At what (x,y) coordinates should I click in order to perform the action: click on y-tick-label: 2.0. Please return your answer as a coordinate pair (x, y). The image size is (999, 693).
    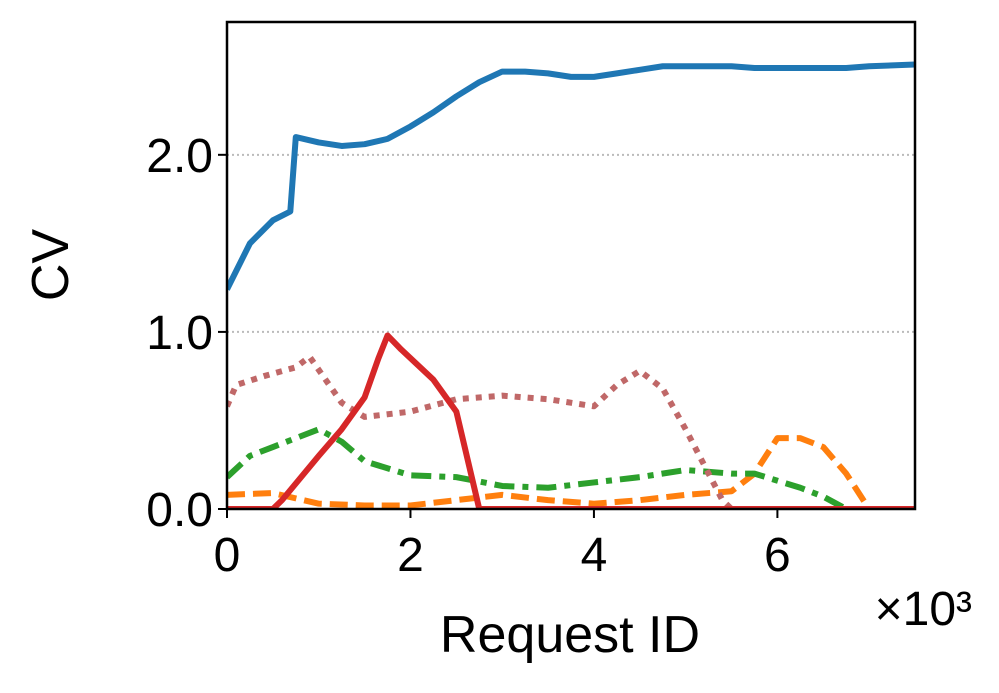
    Looking at the image, I should click on (179, 156).